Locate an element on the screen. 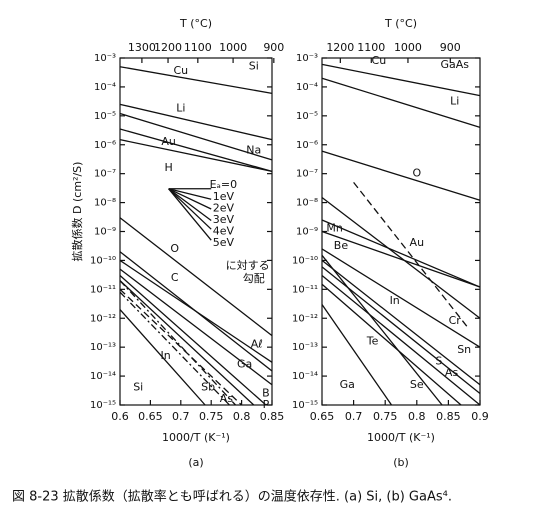 The image size is (557, 532). series-label: Aℓ is located at coordinates (257, 343).